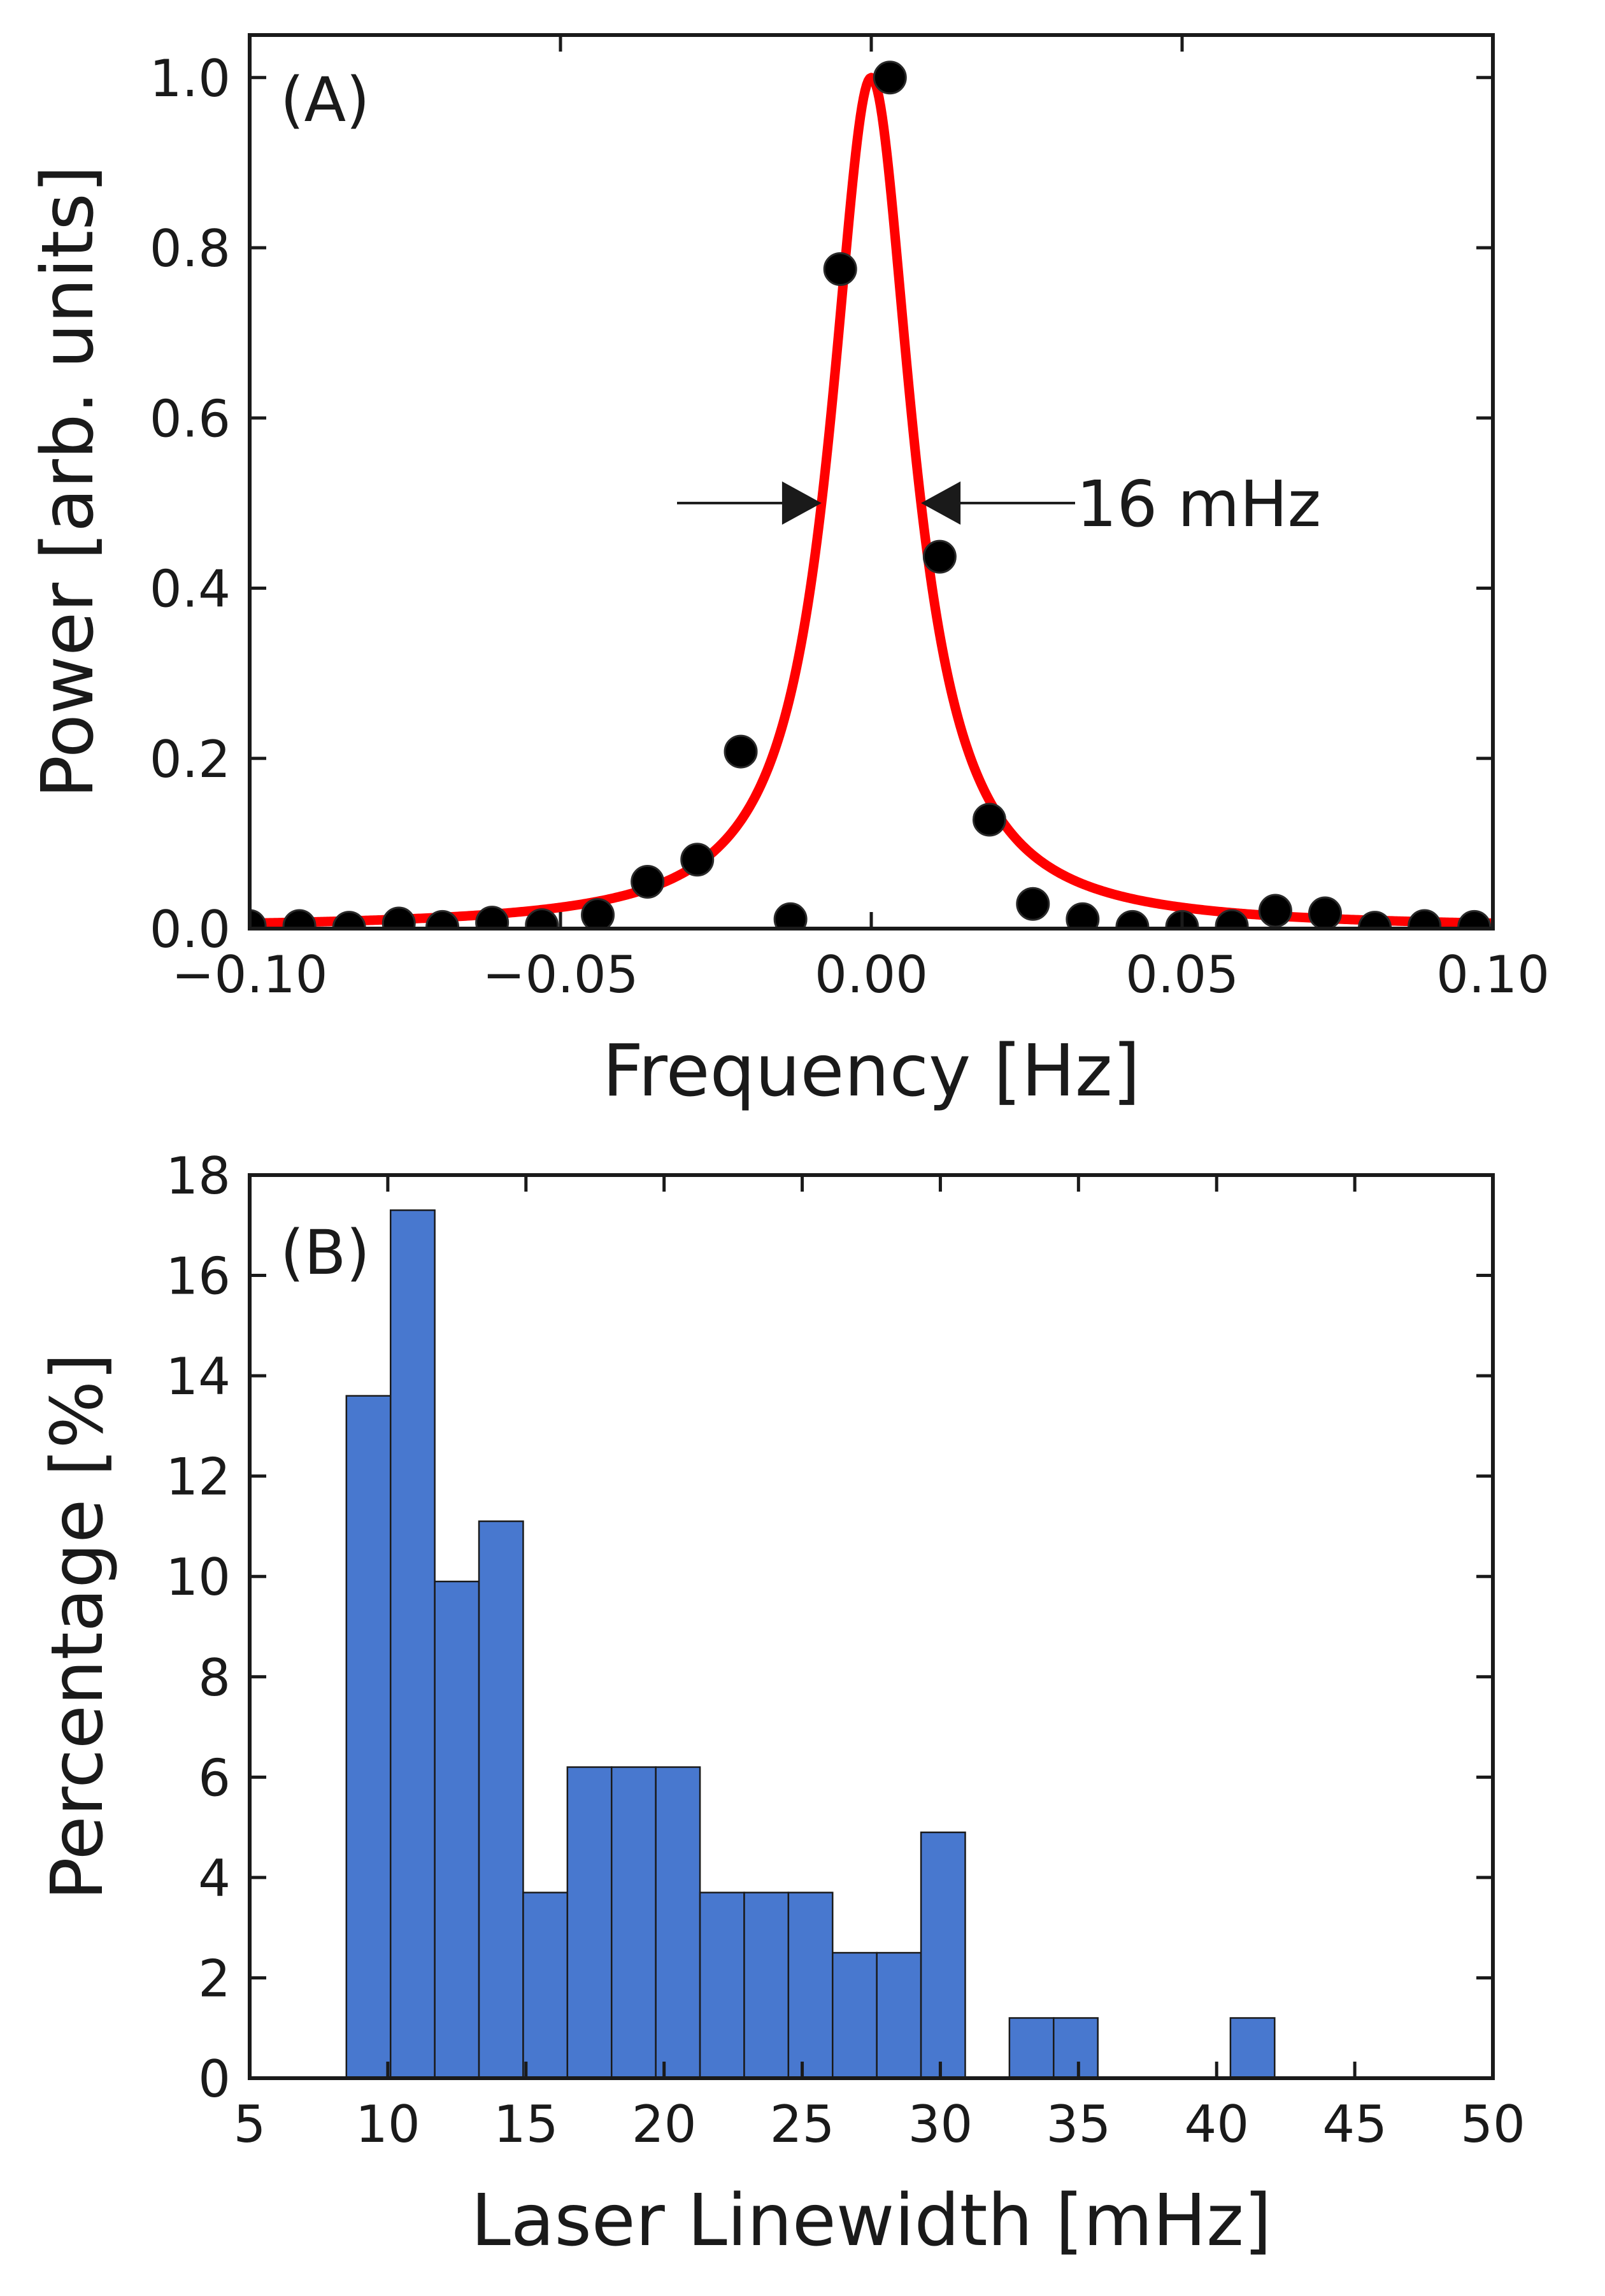  What do you see at coordinates (1492, 2124) in the screenshot?
I see `x-tick-label: 50` at bounding box center [1492, 2124].